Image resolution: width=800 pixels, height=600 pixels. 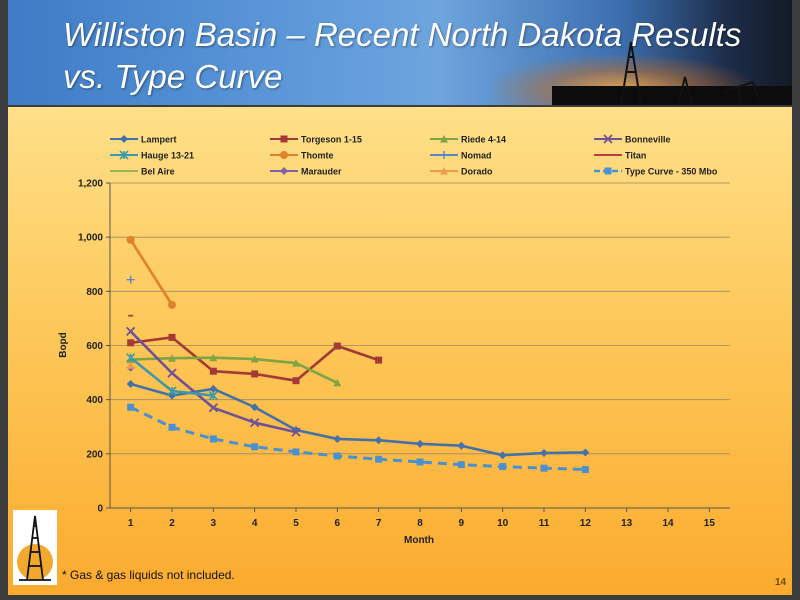 What do you see at coordinates (131, 523) in the screenshot?
I see `x-tick-label: 1` at bounding box center [131, 523].